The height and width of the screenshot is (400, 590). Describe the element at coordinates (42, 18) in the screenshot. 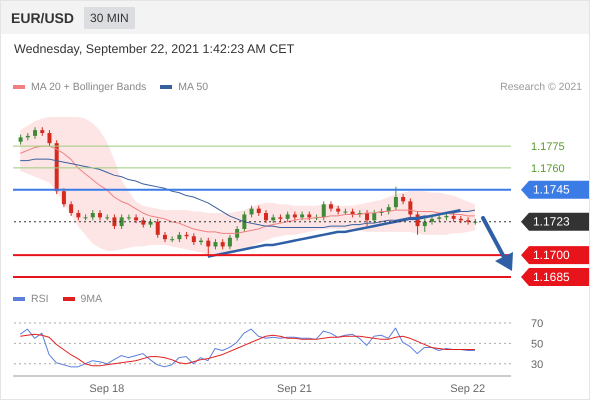

I see `chart-title: EUR/USD` at that location.